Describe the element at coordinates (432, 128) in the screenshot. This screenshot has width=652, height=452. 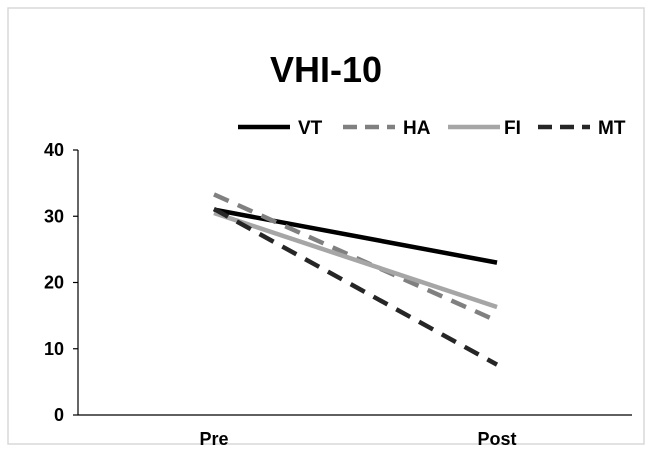
I see `legend: VT HA FI MT` at that location.